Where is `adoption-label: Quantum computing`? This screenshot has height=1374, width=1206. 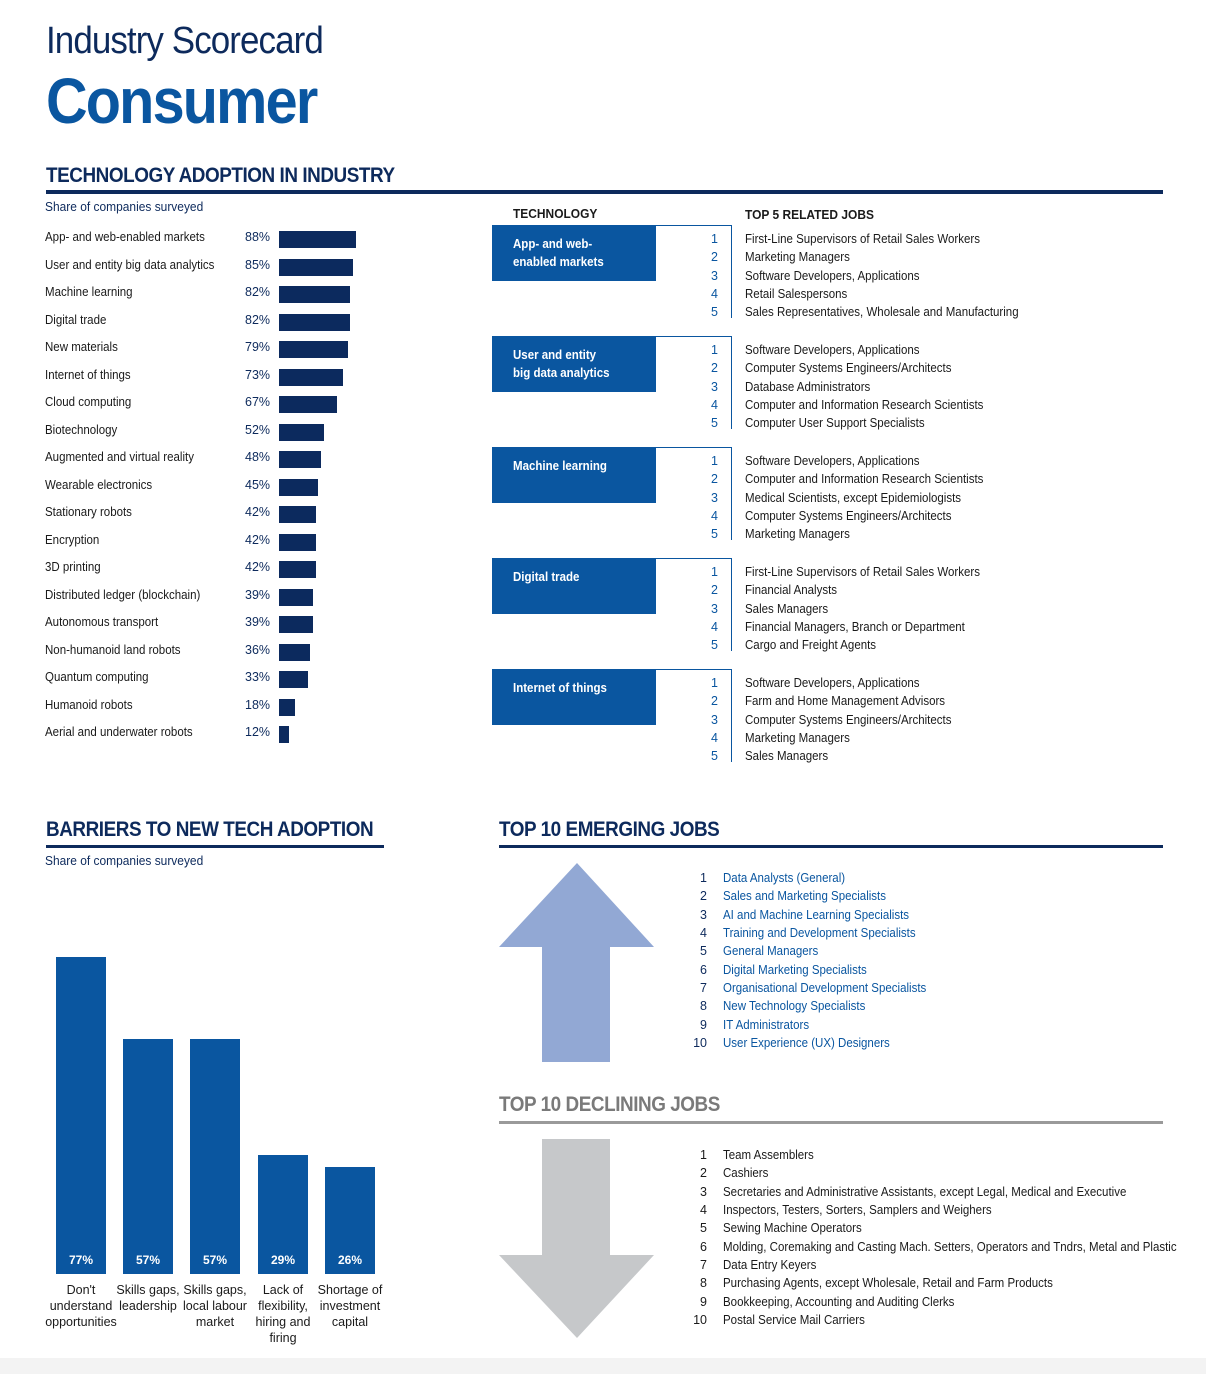 adoption-label: Quantum computing is located at coordinates (97, 677).